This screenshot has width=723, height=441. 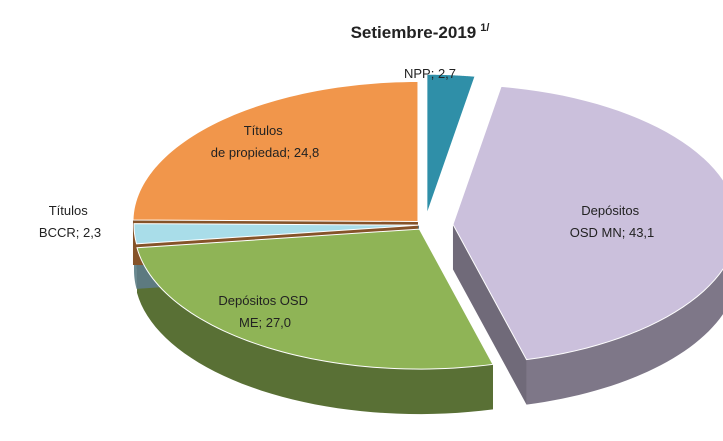 What do you see at coordinates (612, 232) in the screenshot?
I see `data-label-line: OSD MN; 43,1` at bounding box center [612, 232].